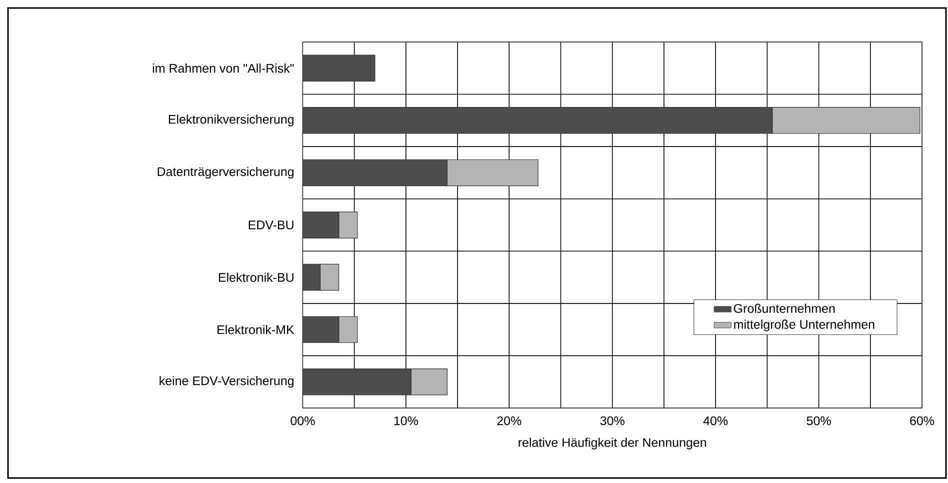  I want to click on legend-label: mittelgroße Unternehmen, so click(804, 326).